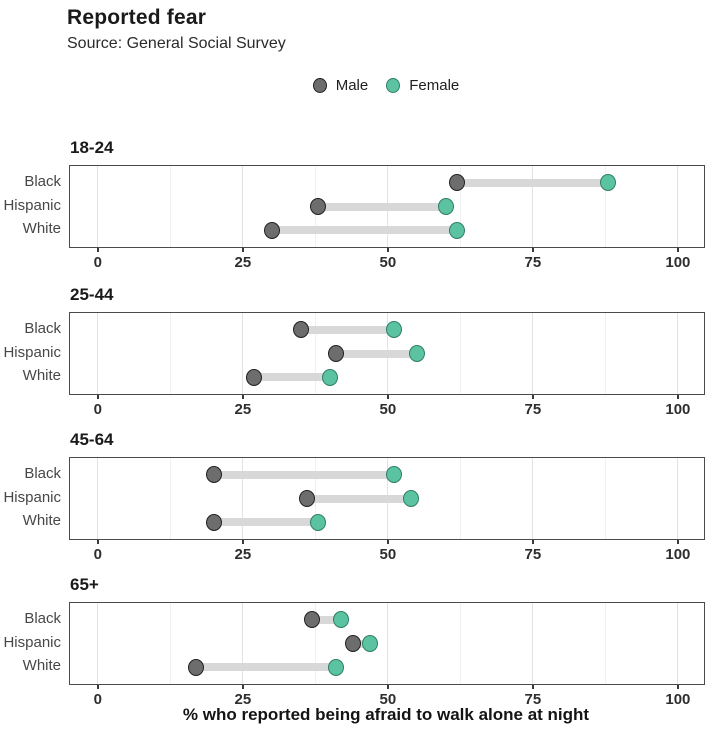  I want to click on panel-65+, so click(387, 643).